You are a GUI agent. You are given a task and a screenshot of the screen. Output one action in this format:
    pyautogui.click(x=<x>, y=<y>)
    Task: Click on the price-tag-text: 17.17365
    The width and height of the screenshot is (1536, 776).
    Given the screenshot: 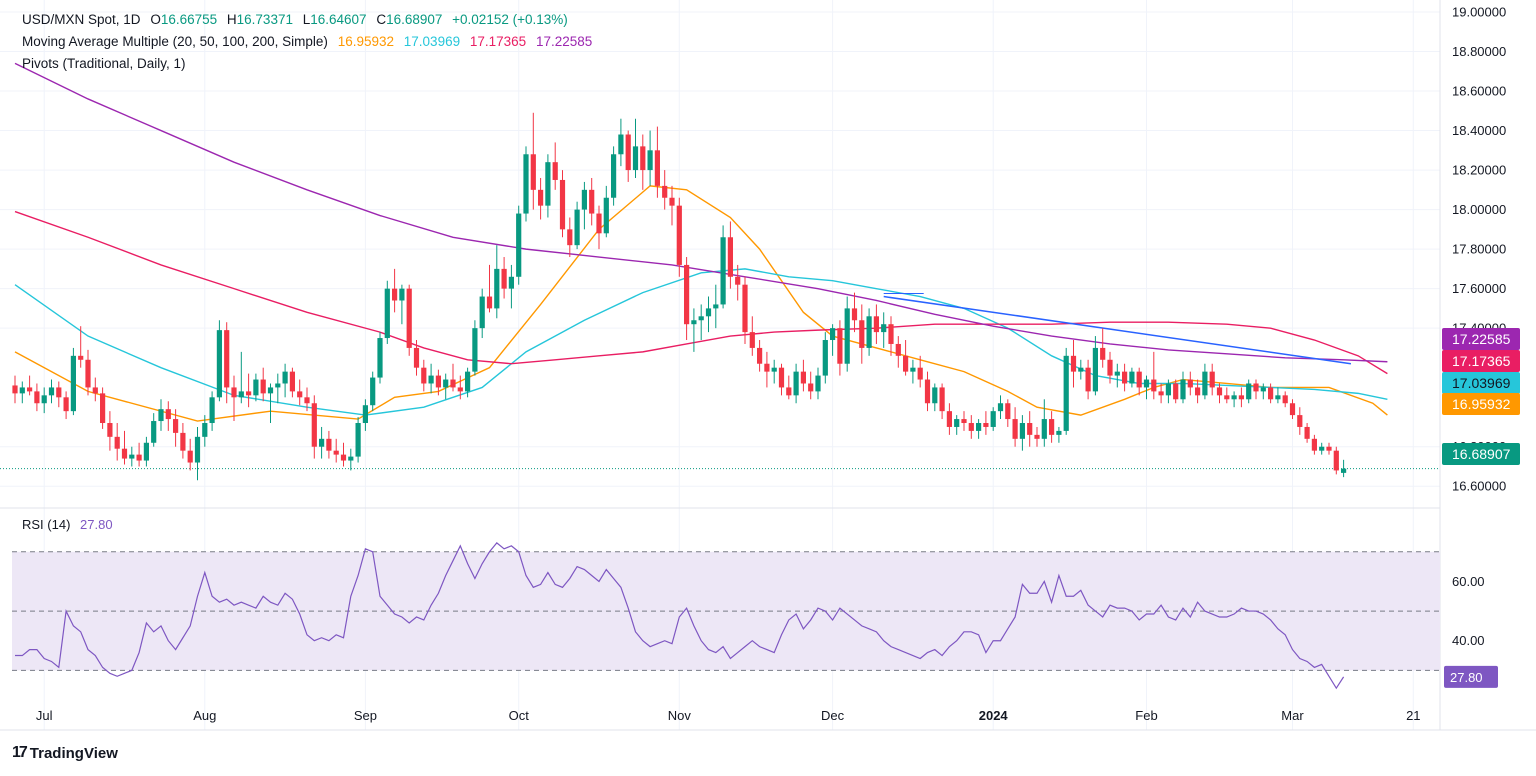 What is the action you would take?
    pyautogui.click(x=1481, y=361)
    